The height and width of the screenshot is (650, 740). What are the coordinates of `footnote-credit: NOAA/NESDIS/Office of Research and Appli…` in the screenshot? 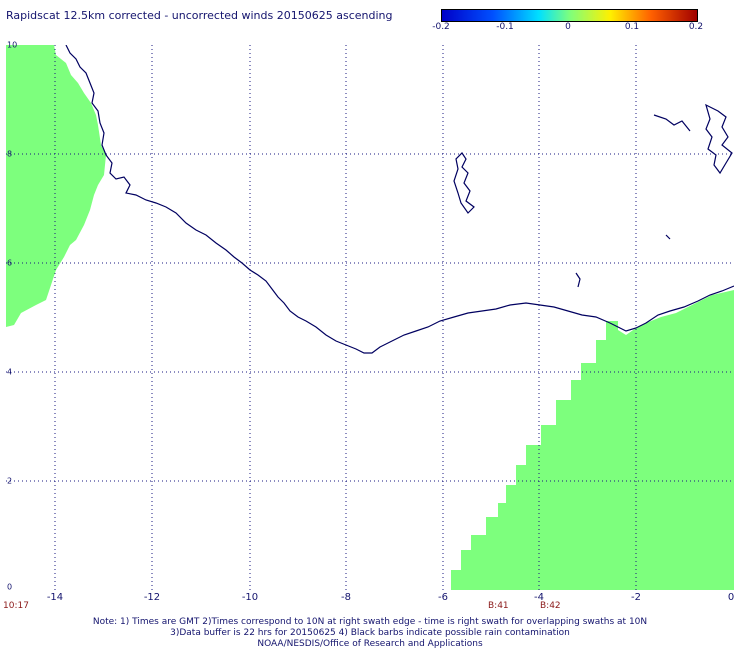 It's located at (370, 644).